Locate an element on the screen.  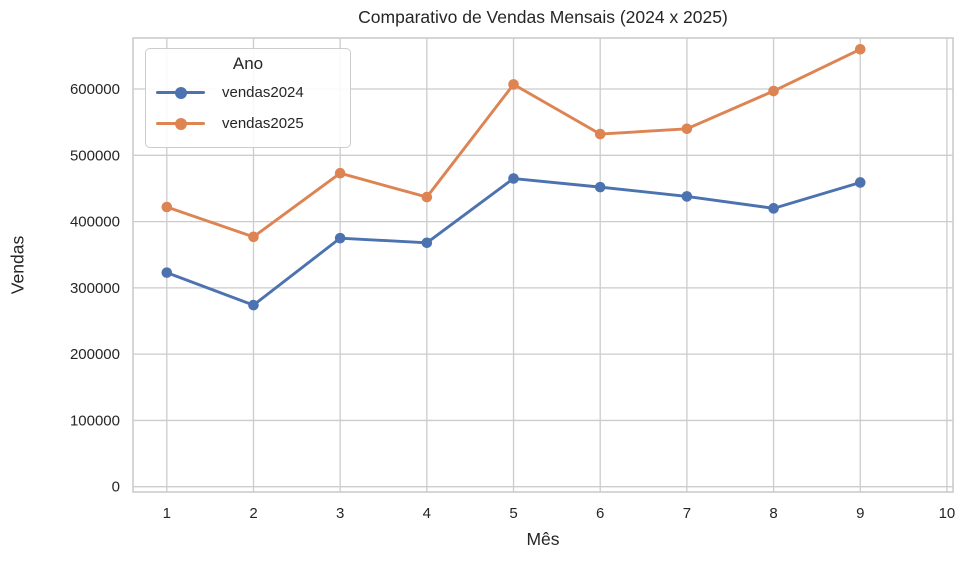
y-tick-label: 200000 is located at coordinates (95, 354).